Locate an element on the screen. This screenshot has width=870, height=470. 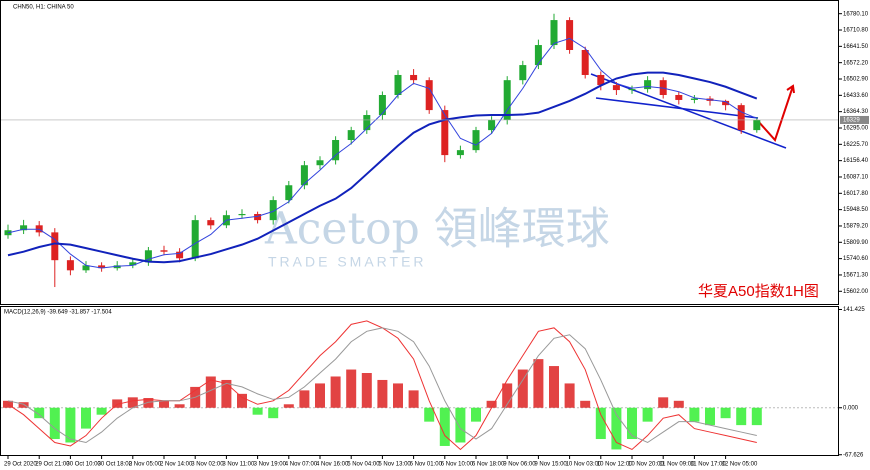
x-tick-label: 2 Nov 14:00 is located at coordinates (176, 465).